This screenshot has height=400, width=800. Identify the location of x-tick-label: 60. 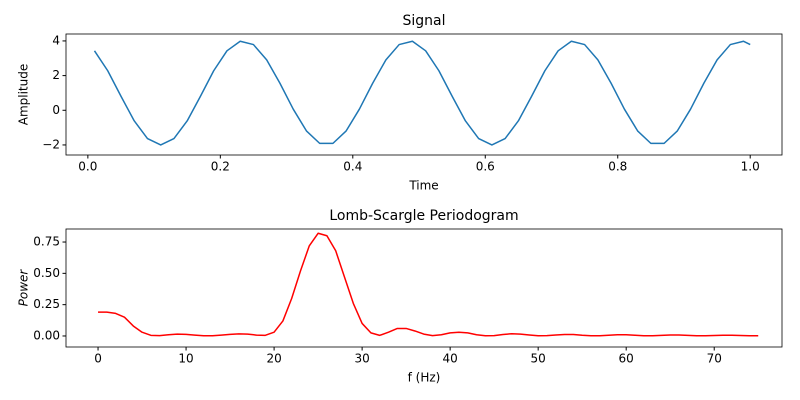
(626, 359).